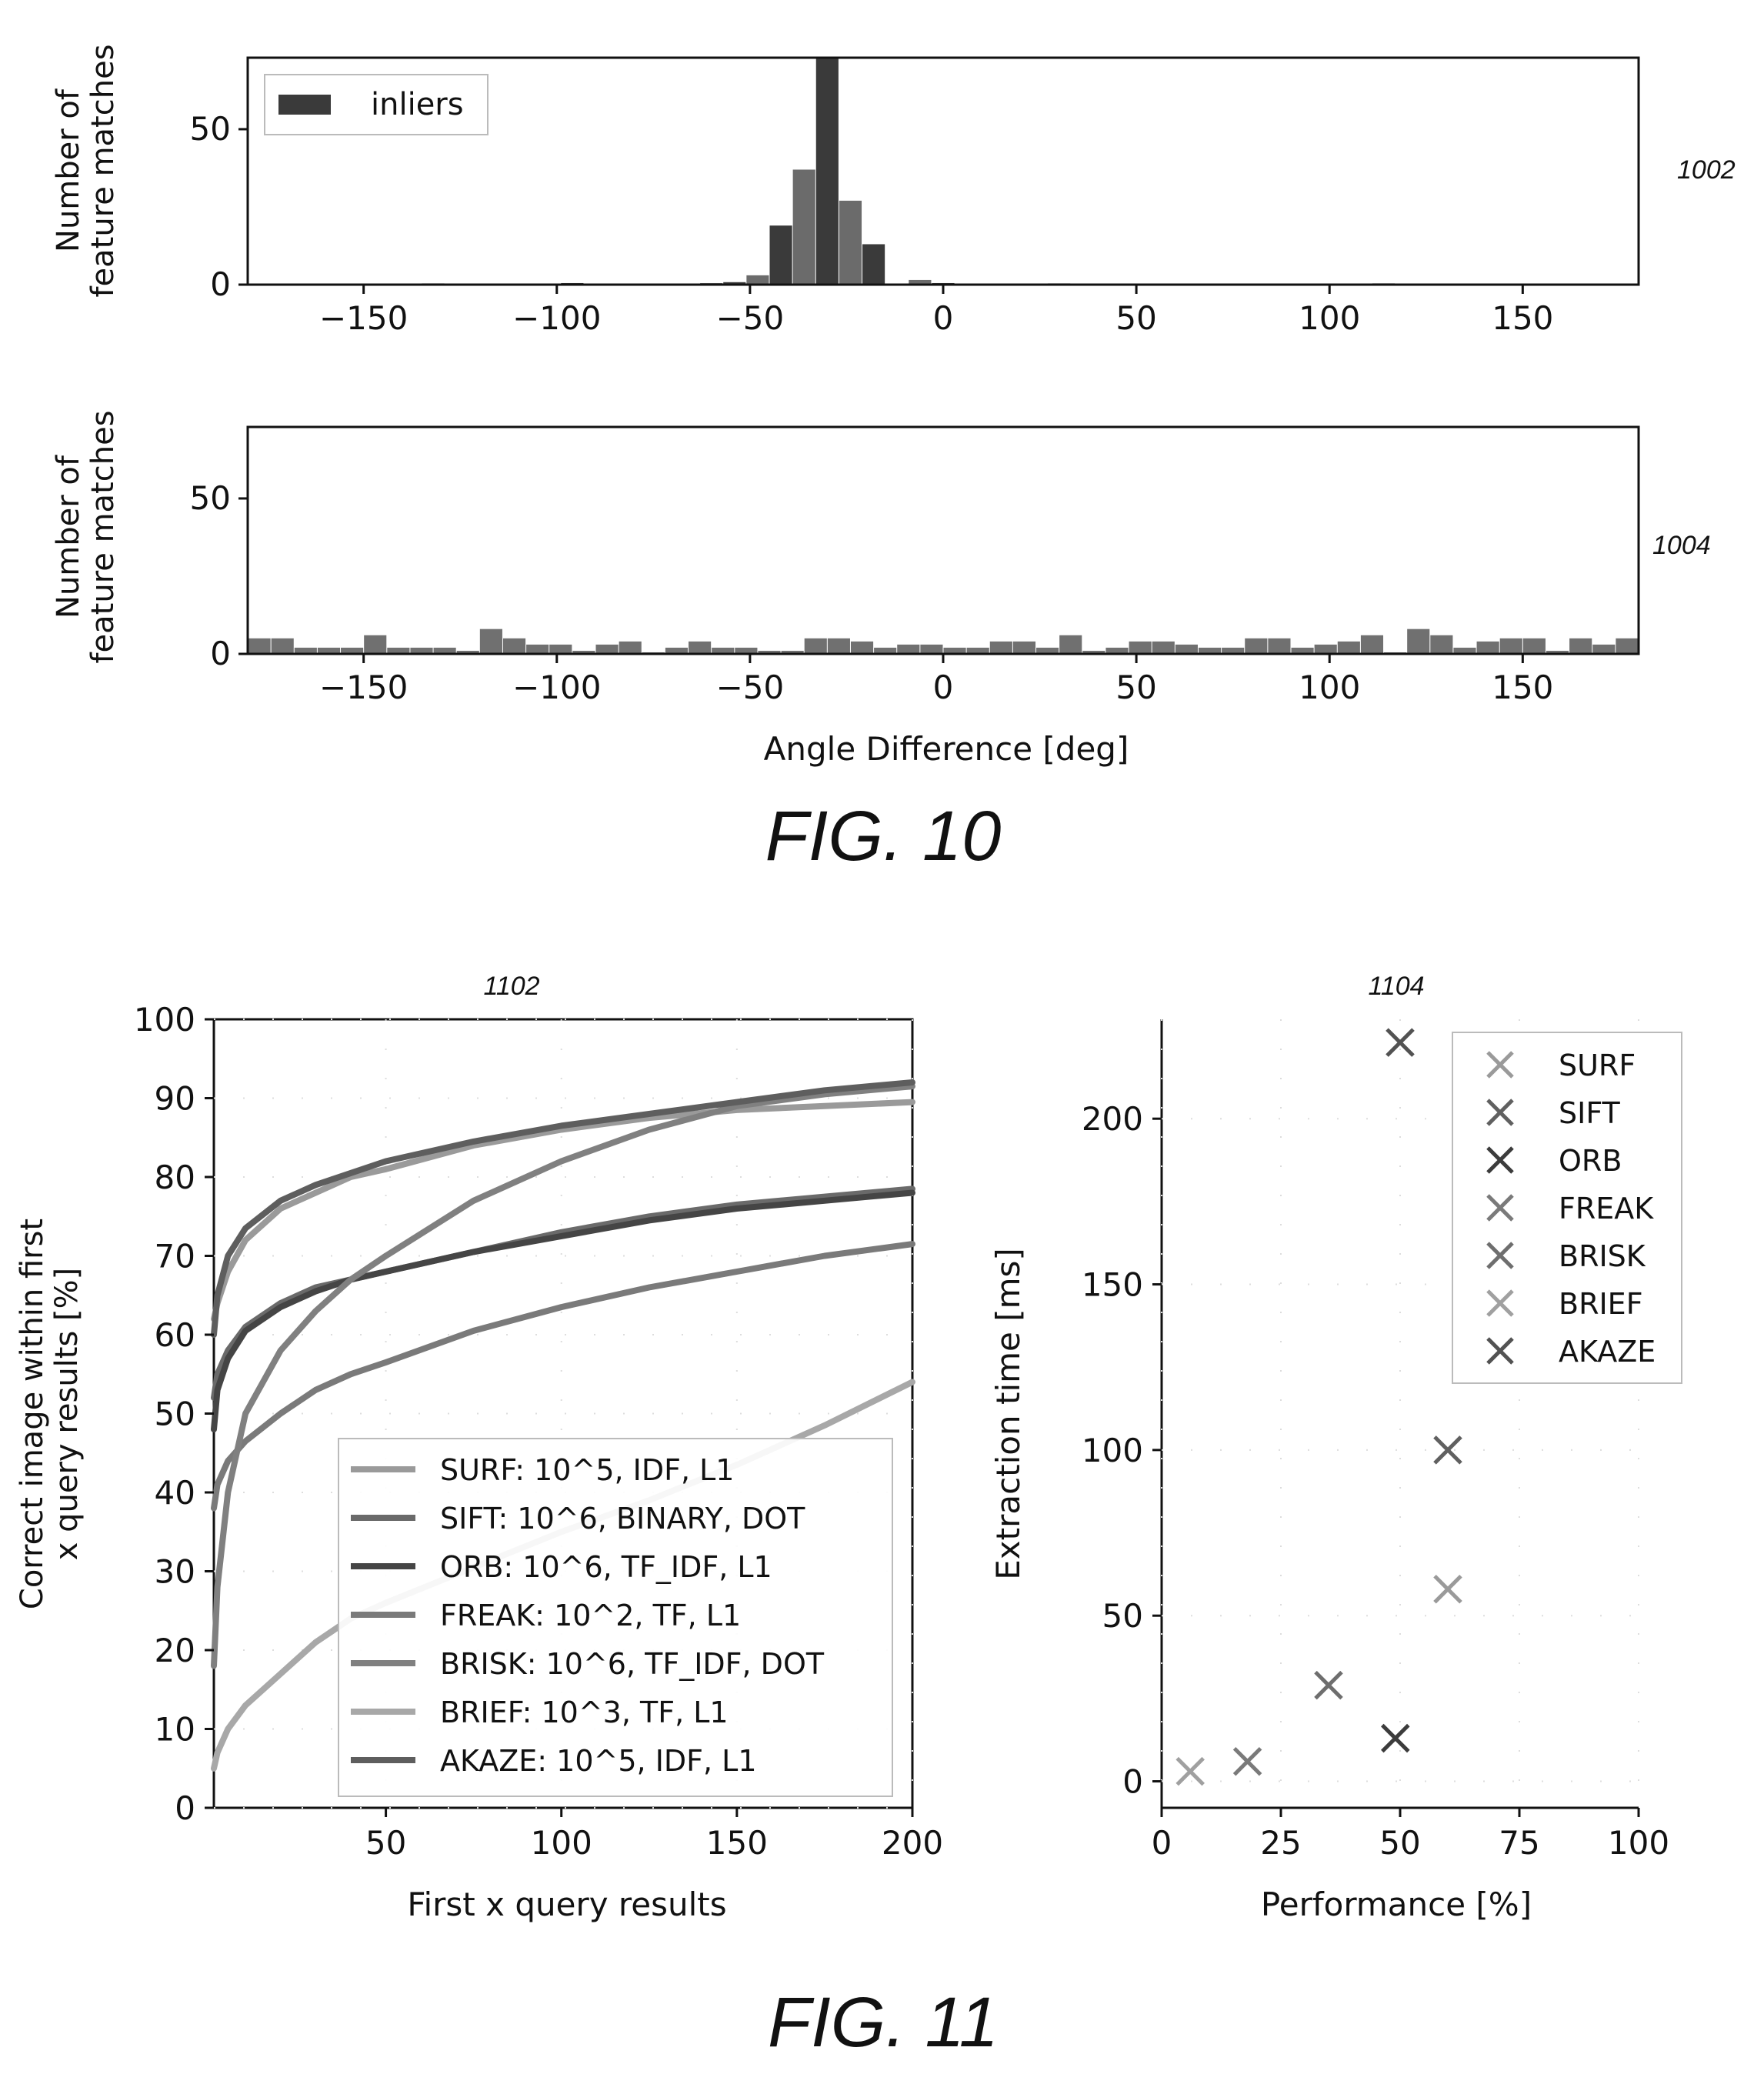 This screenshot has width=1764, height=2094. Describe the element at coordinates (584, 1712) in the screenshot. I see `legend-label: BRIEF: 10^3, TF, L1` at that location.